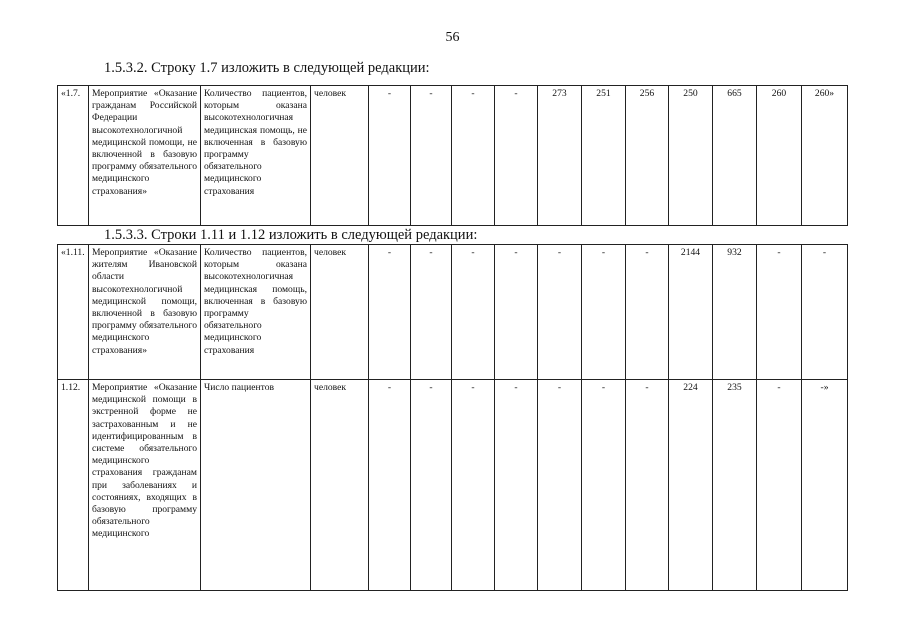  I want to click on value-cell: 665, so click(734, 155).